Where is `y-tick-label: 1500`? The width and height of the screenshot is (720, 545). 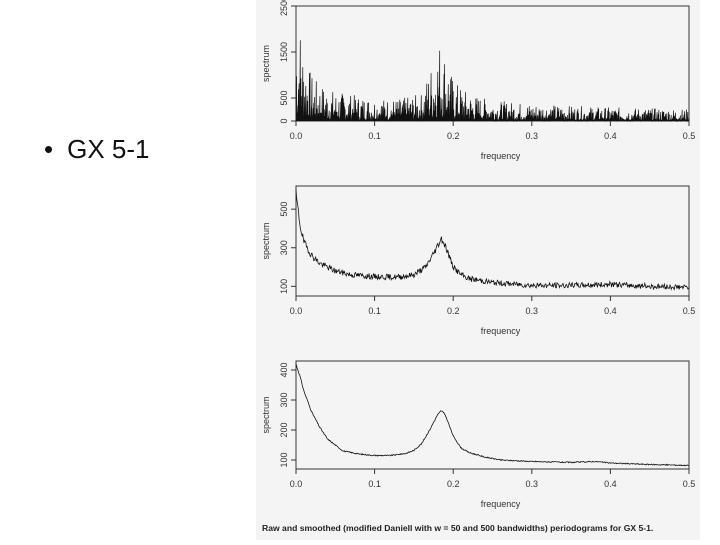 y-tick-label: 1500 is located at coordinates (284, 52).